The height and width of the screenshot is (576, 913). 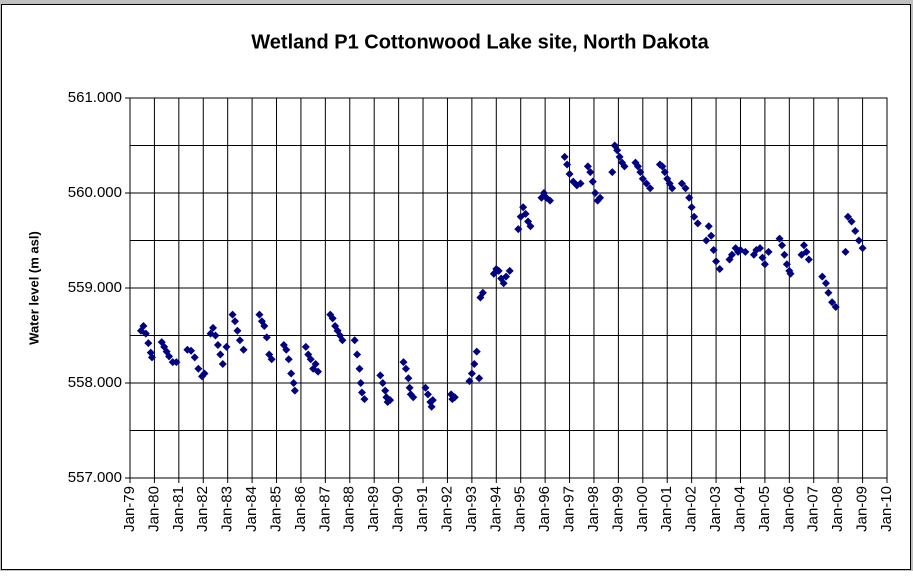 I want to click on x-tick-label: Jan-84, so click(x=251, y=509).